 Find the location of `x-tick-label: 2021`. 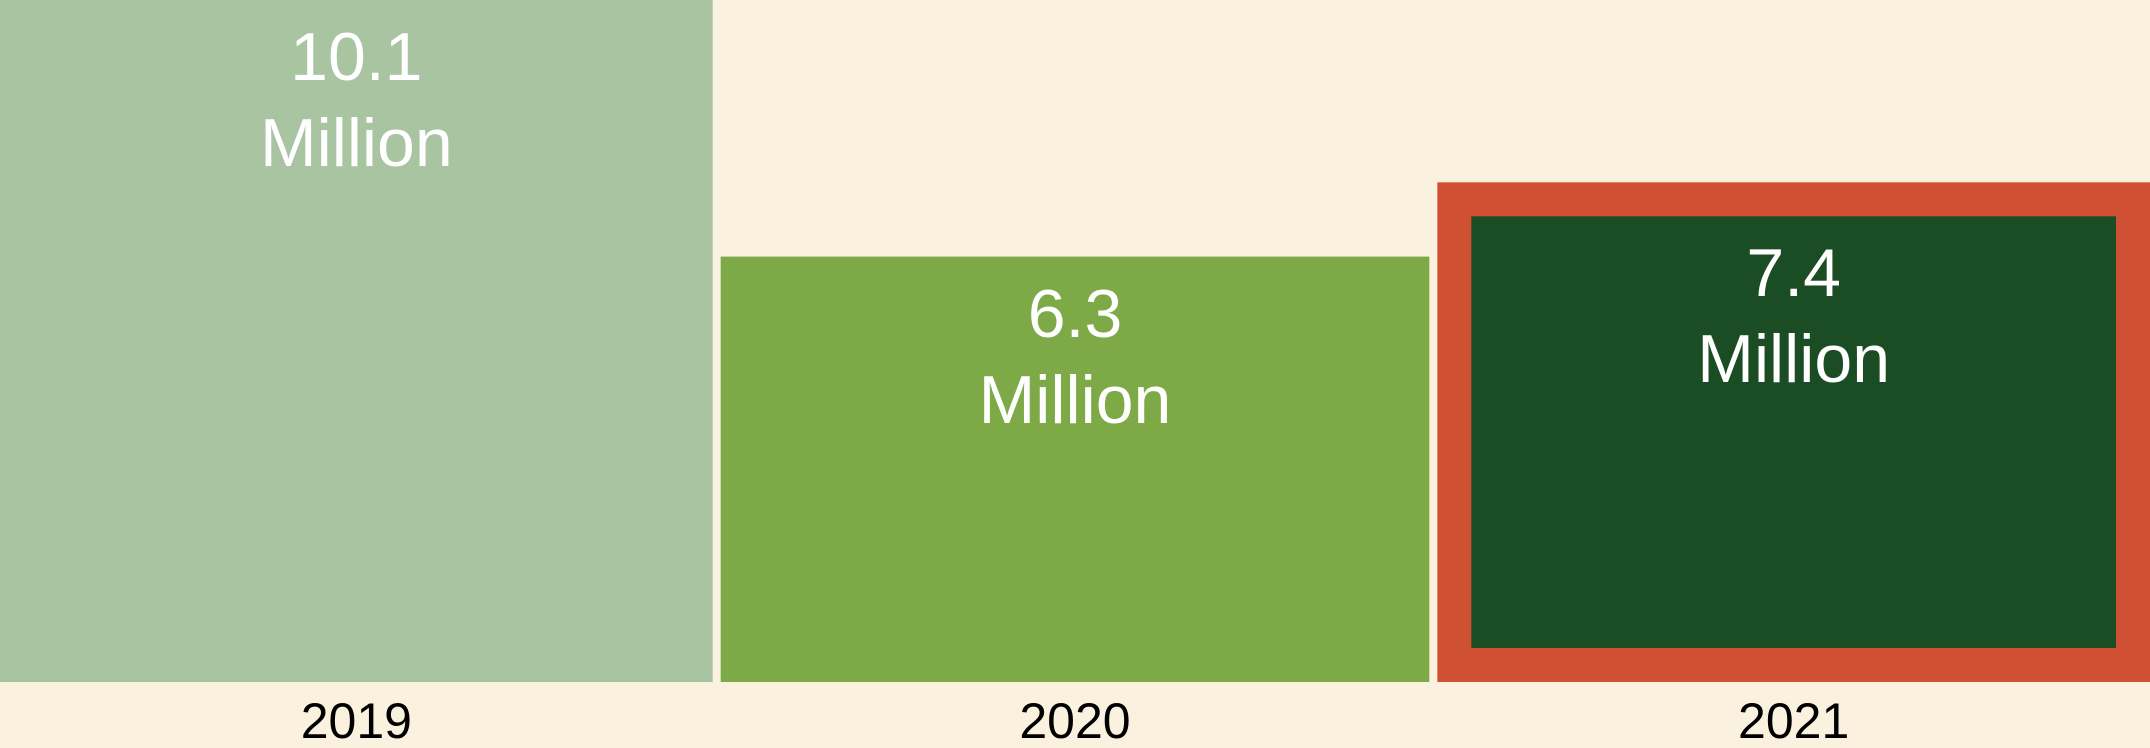

x-tick-label: 2021 is located at coordinates (1794, 720).